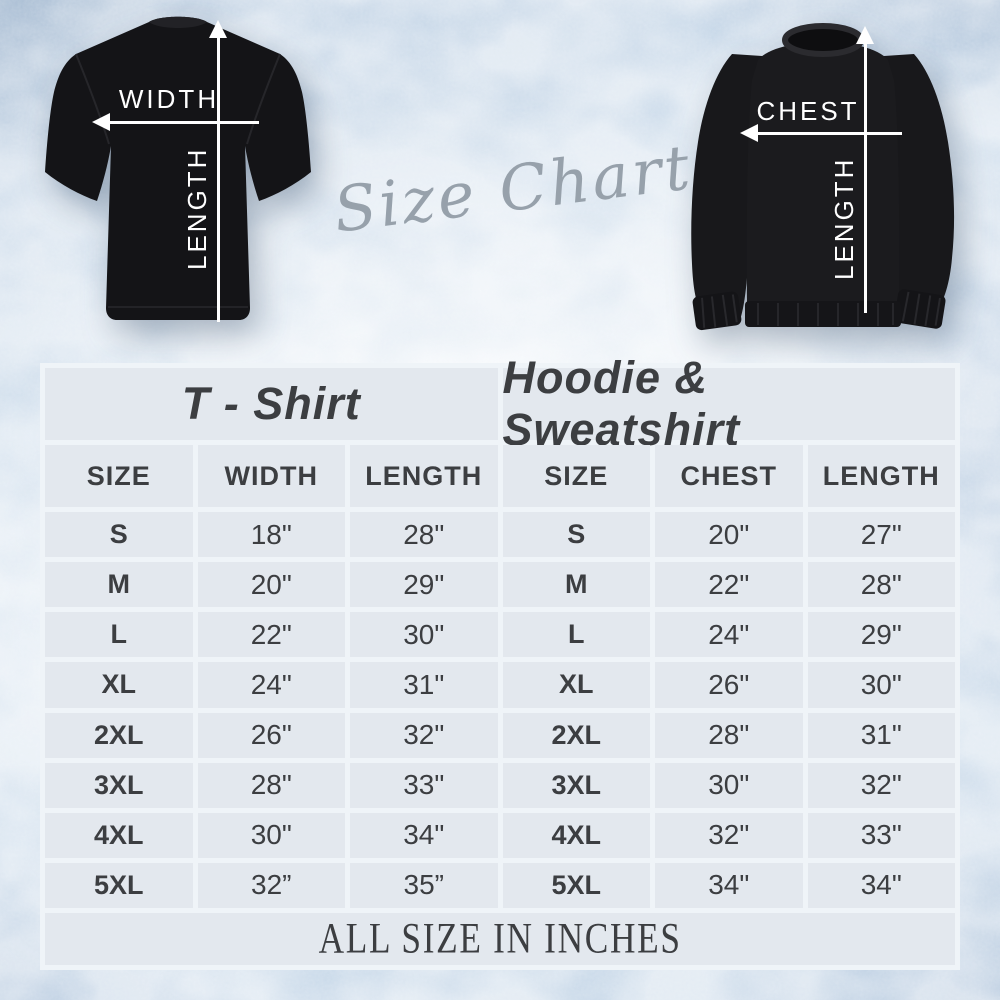  What do you see at coordinates (728, 403) in the screenshot?
I see `hoodie-table-title: Hoodie & Sweatshirt` at bounding box center [728, 403].